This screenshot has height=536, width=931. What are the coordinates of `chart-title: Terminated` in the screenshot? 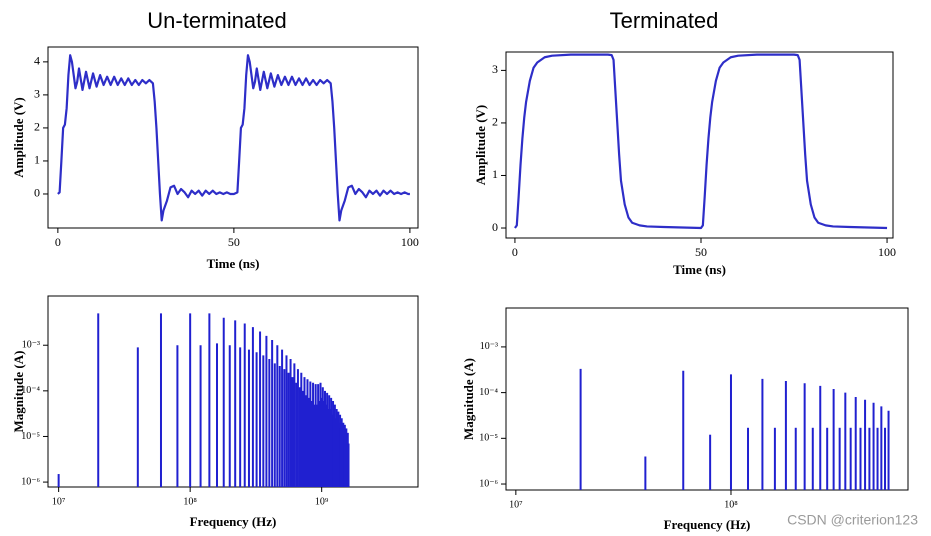 It's located at (664, 20).